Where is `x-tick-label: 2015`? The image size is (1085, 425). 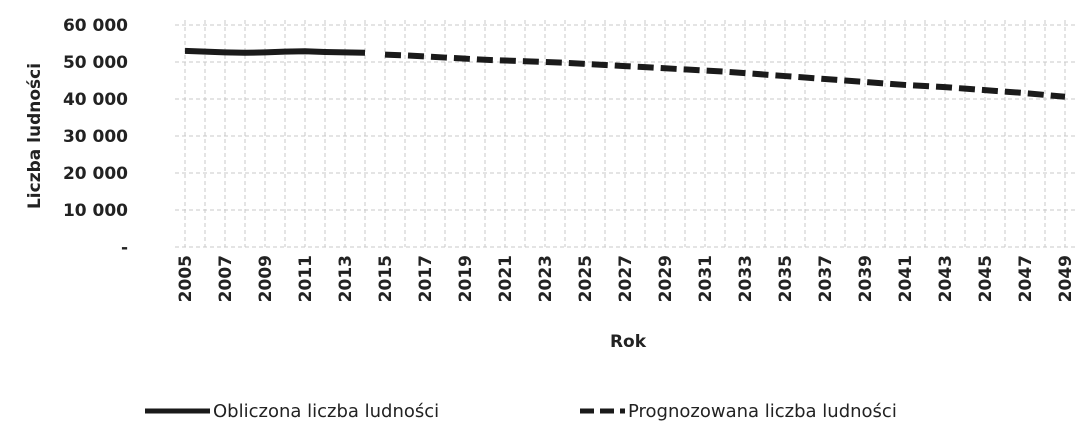 x-tick-label: 2015 is located at coordinates (386, 278).